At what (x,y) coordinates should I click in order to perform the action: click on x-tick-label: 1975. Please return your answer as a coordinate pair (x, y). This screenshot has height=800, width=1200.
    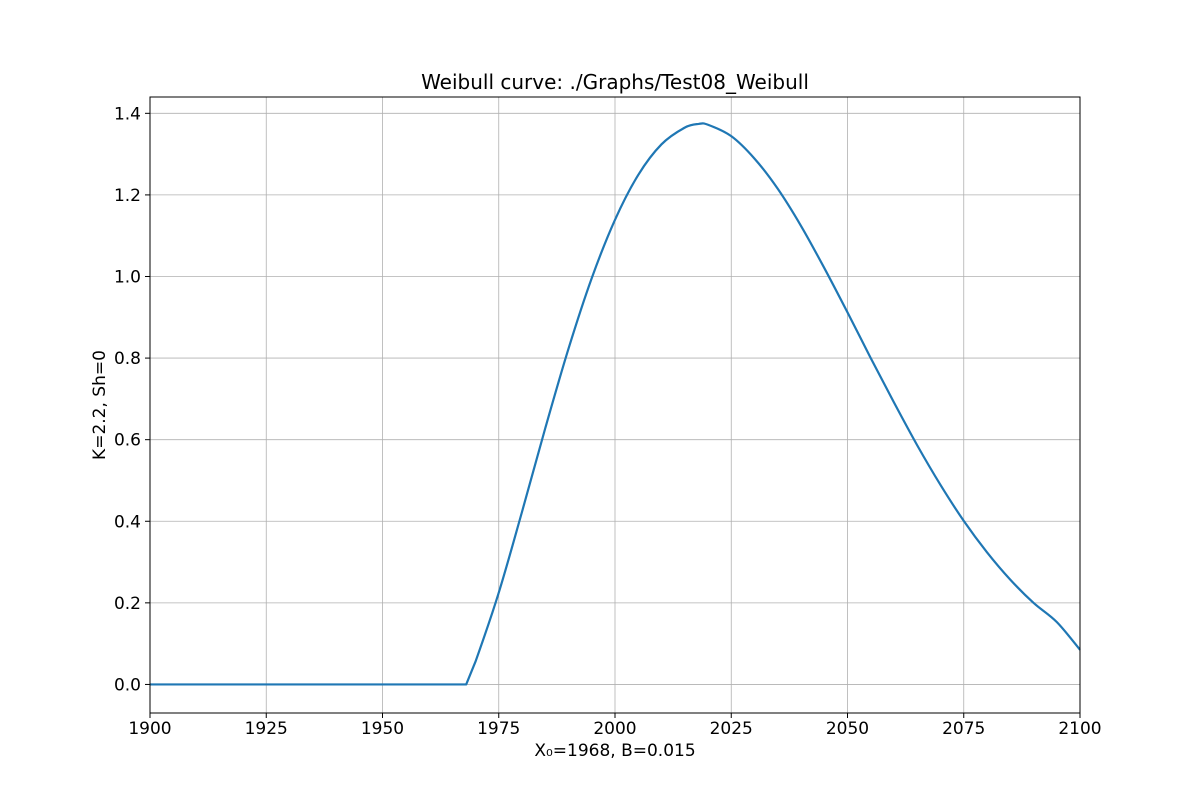
    Looking at the image, I should click on (498, 729).